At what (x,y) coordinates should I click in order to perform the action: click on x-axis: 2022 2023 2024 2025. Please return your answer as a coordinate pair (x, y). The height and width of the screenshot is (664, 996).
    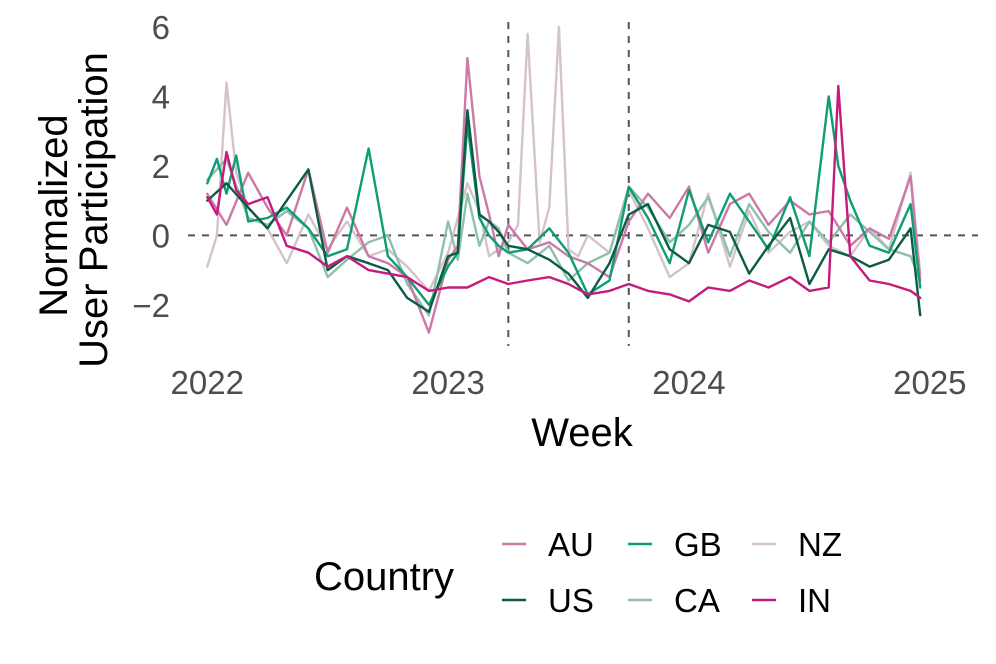
    Looking at the image, I should click on (569, 382).